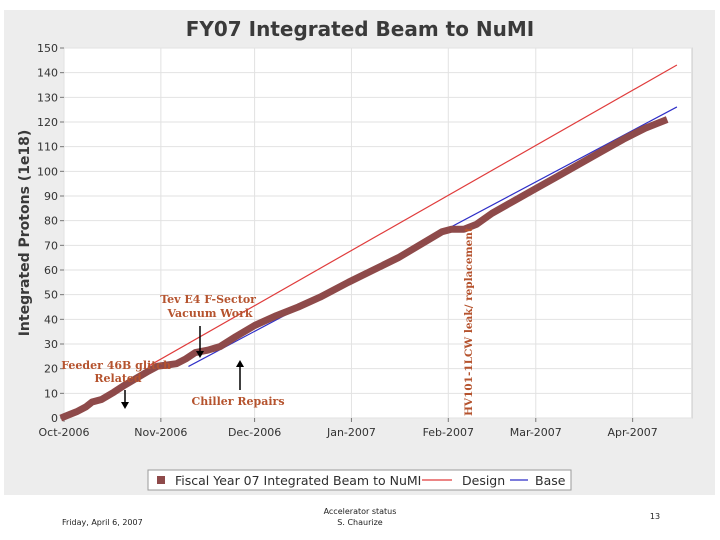  I want to click on annotation-feeder-arrowhead, so click(125, 405).